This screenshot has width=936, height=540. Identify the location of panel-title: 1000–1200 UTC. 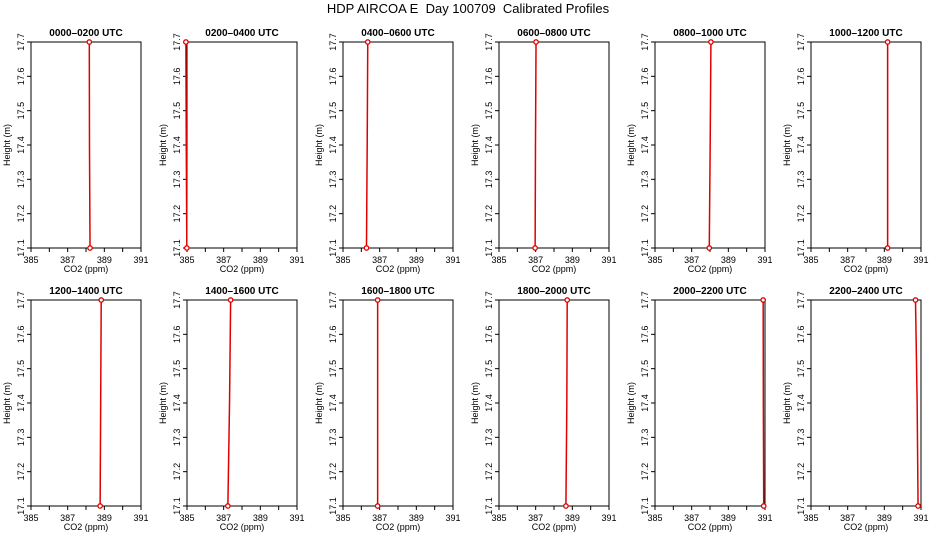
(865, 33).